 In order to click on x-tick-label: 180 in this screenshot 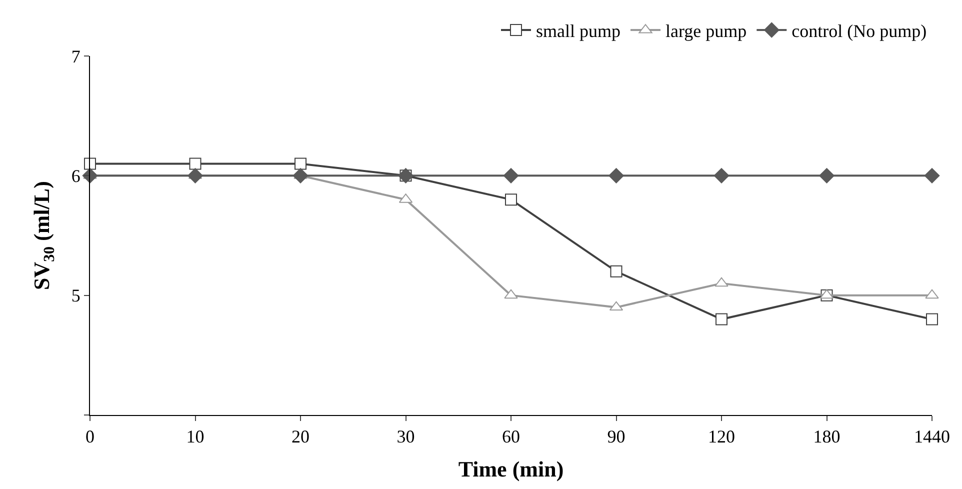, I will do `click(826, 436)`.